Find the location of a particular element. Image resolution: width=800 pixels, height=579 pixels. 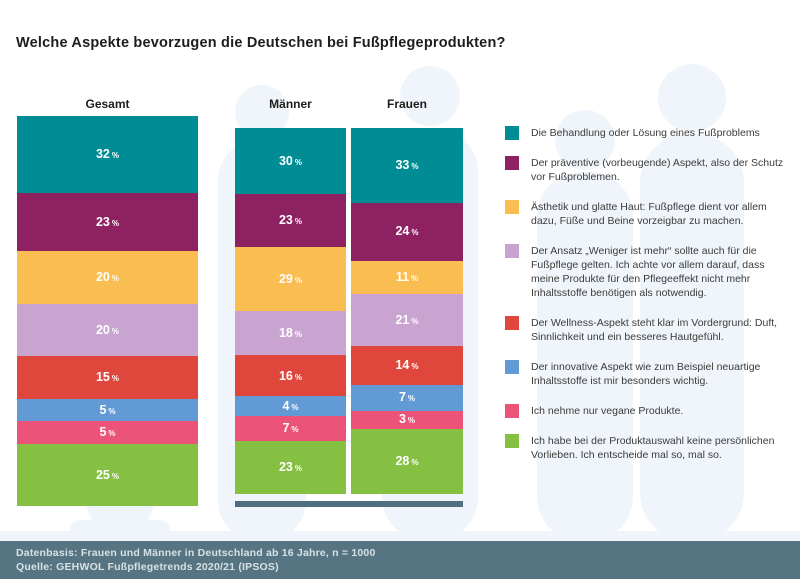

stacked-bar-maenner: 30% 23% 29% 18% 16% 4% 7% 23% is located at coordinates (290, 311).